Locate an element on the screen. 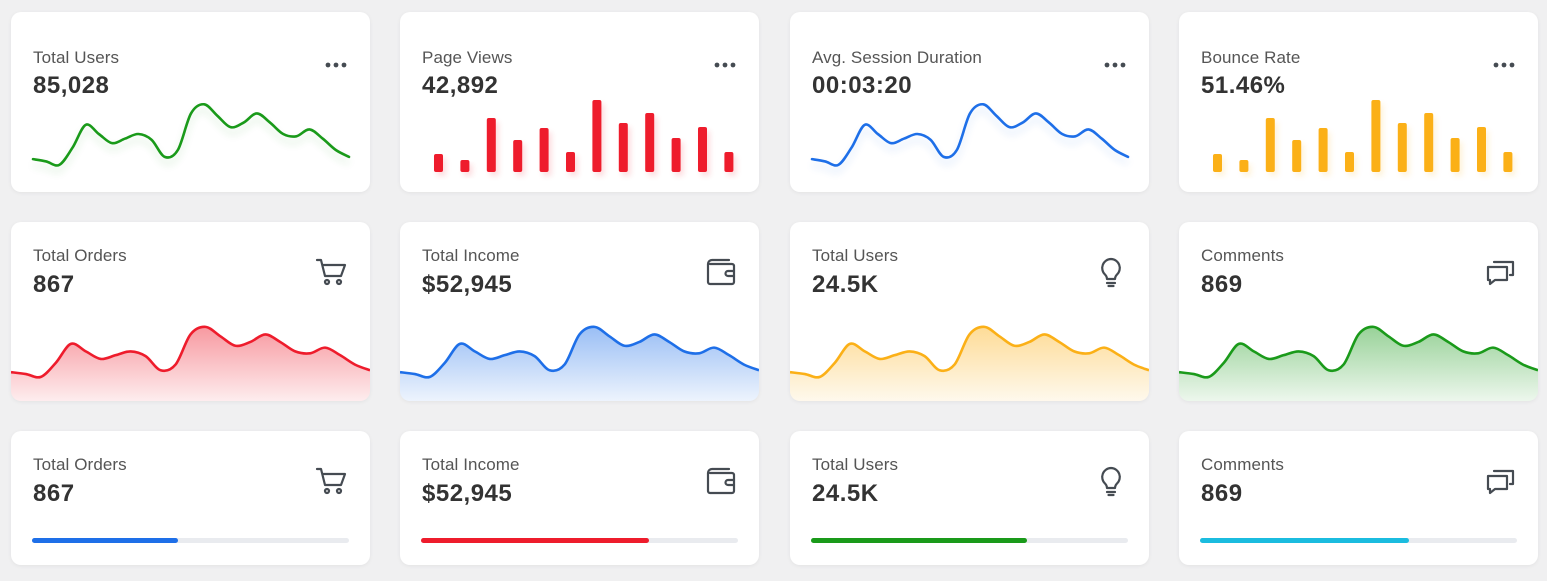 The width and height of the screenshot is (1547, 581). stat-card-bounce-rate: Bounce Rate 51.46% is located at coordinates (1358, 102).